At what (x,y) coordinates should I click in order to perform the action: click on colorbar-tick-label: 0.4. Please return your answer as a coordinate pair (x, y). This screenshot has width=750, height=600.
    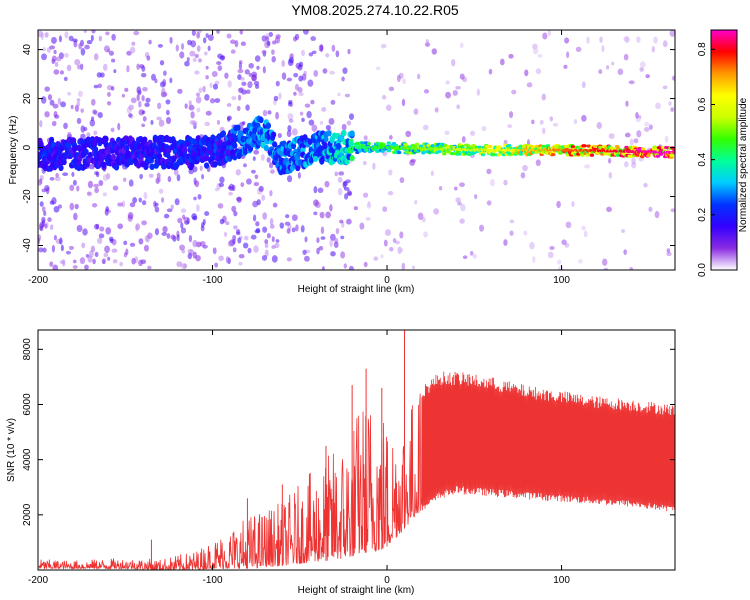
    Looking at the image, I should click on (702, 159).